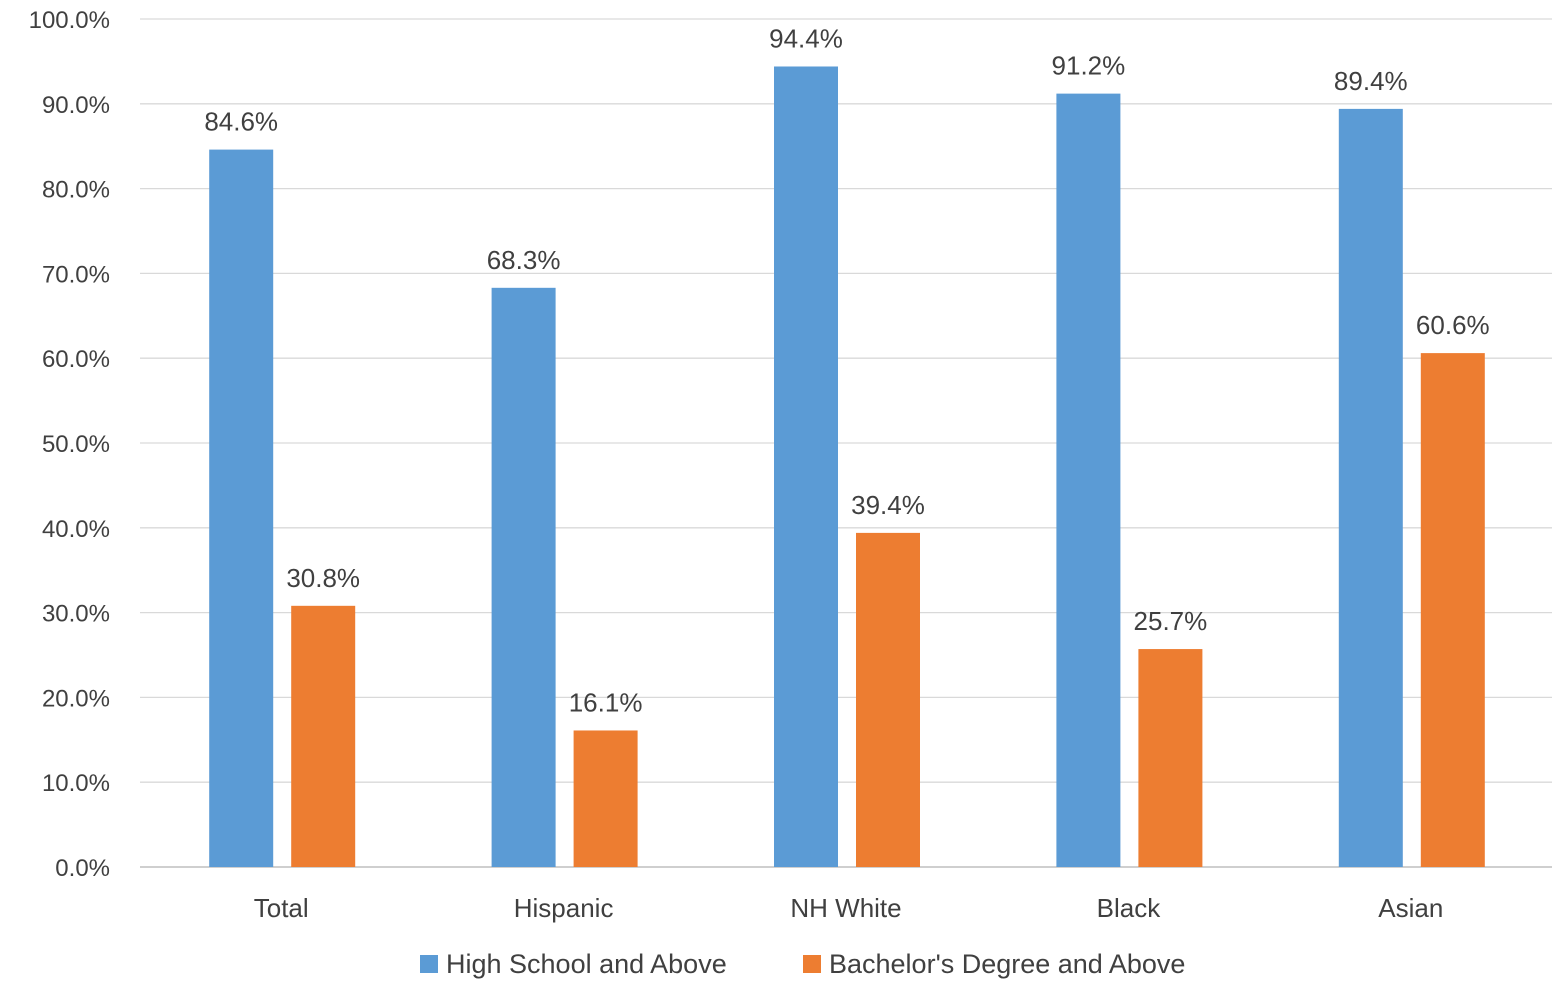 This screenshot has width=1552, height=985. Describe the element at coordinates (76, 783) in the screenshot. I see `y-tick-label: 10.0%` at that location.